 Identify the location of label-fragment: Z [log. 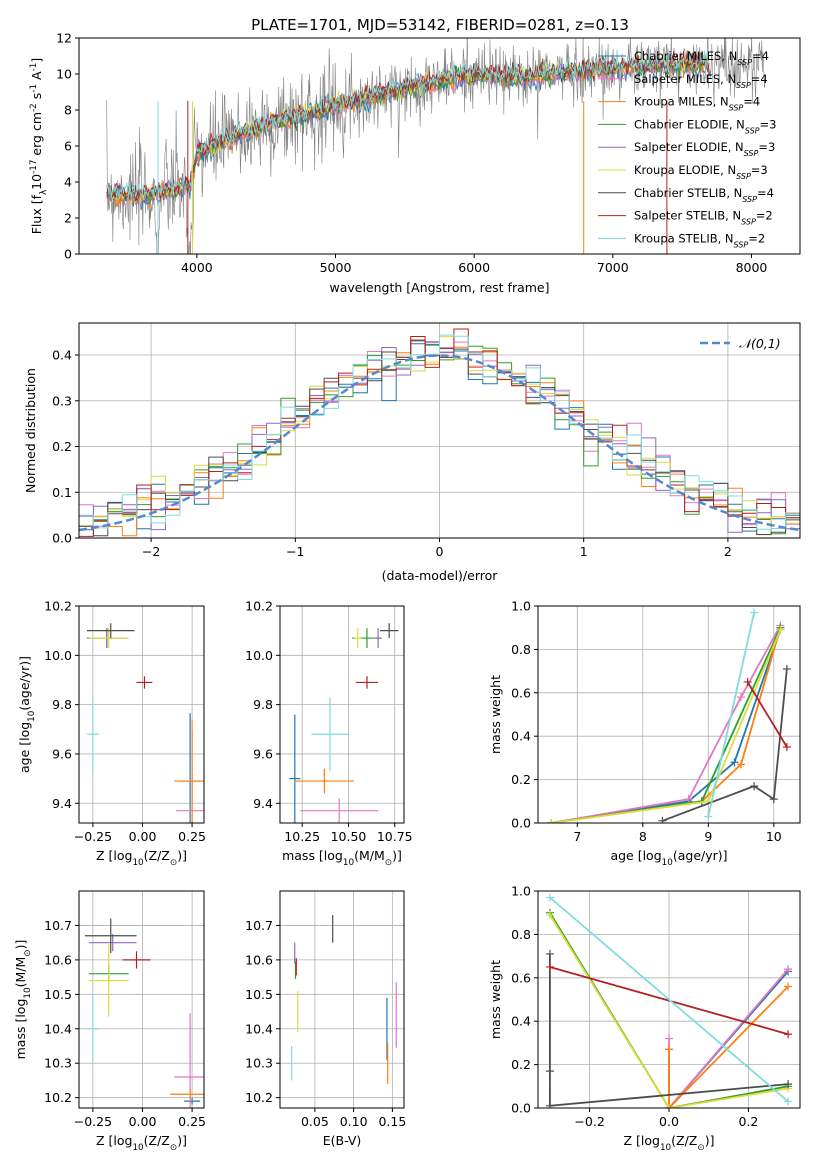
(641, 1140).